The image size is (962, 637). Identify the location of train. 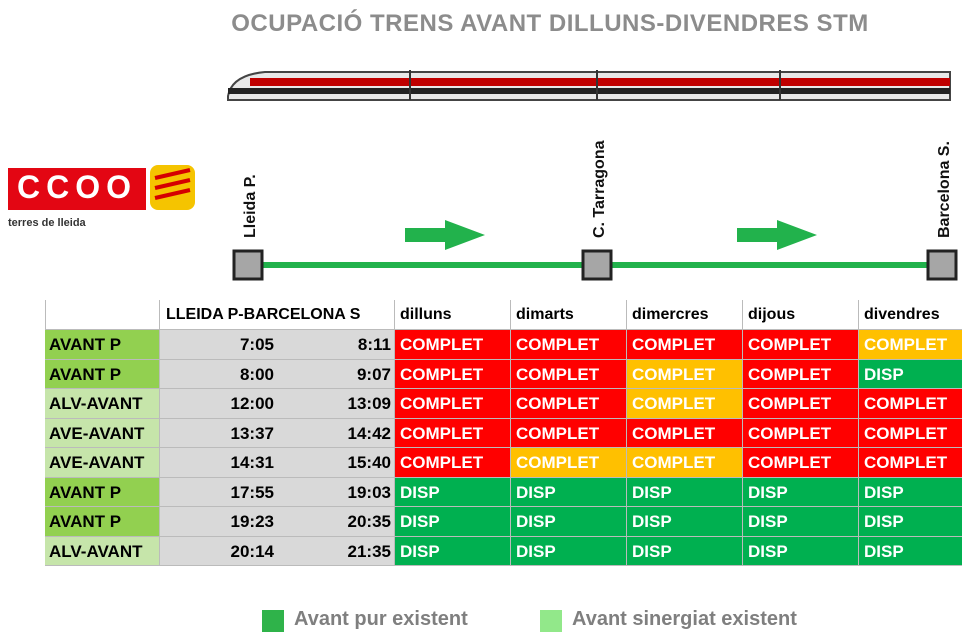
(589, 85).